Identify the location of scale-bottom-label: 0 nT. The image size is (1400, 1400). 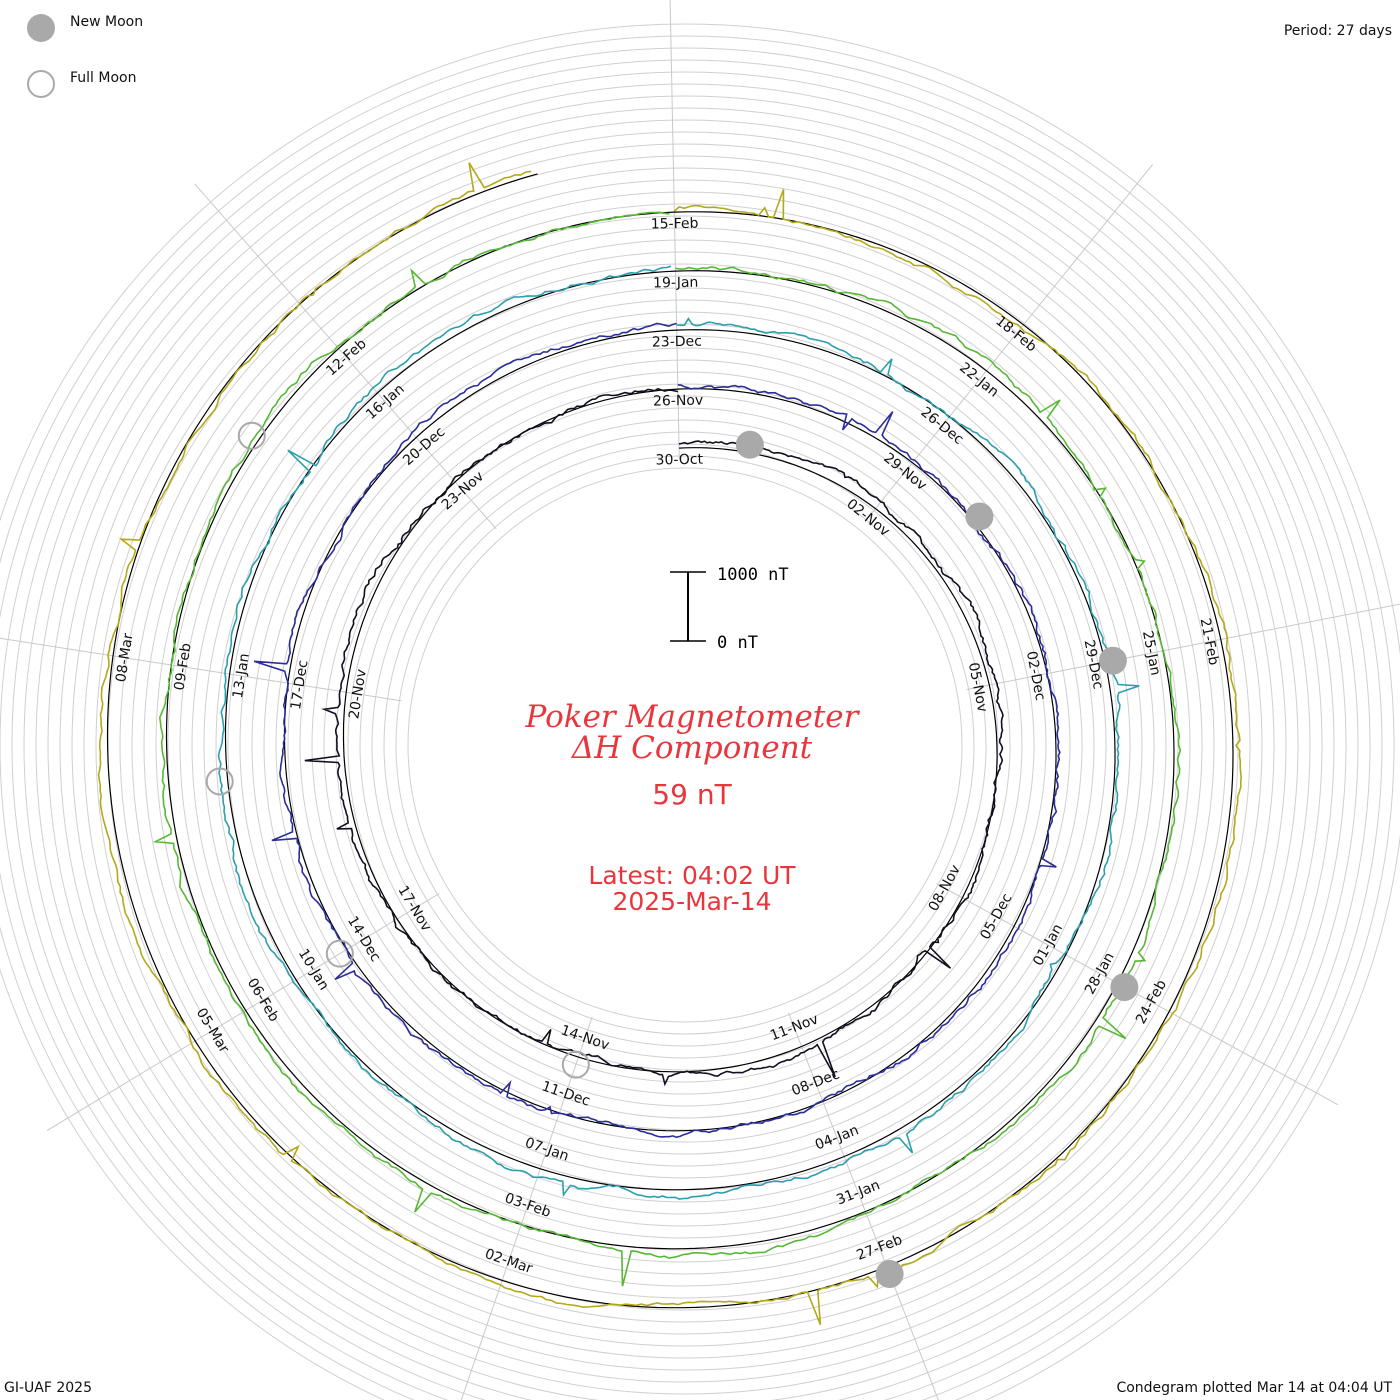
(737, 643).